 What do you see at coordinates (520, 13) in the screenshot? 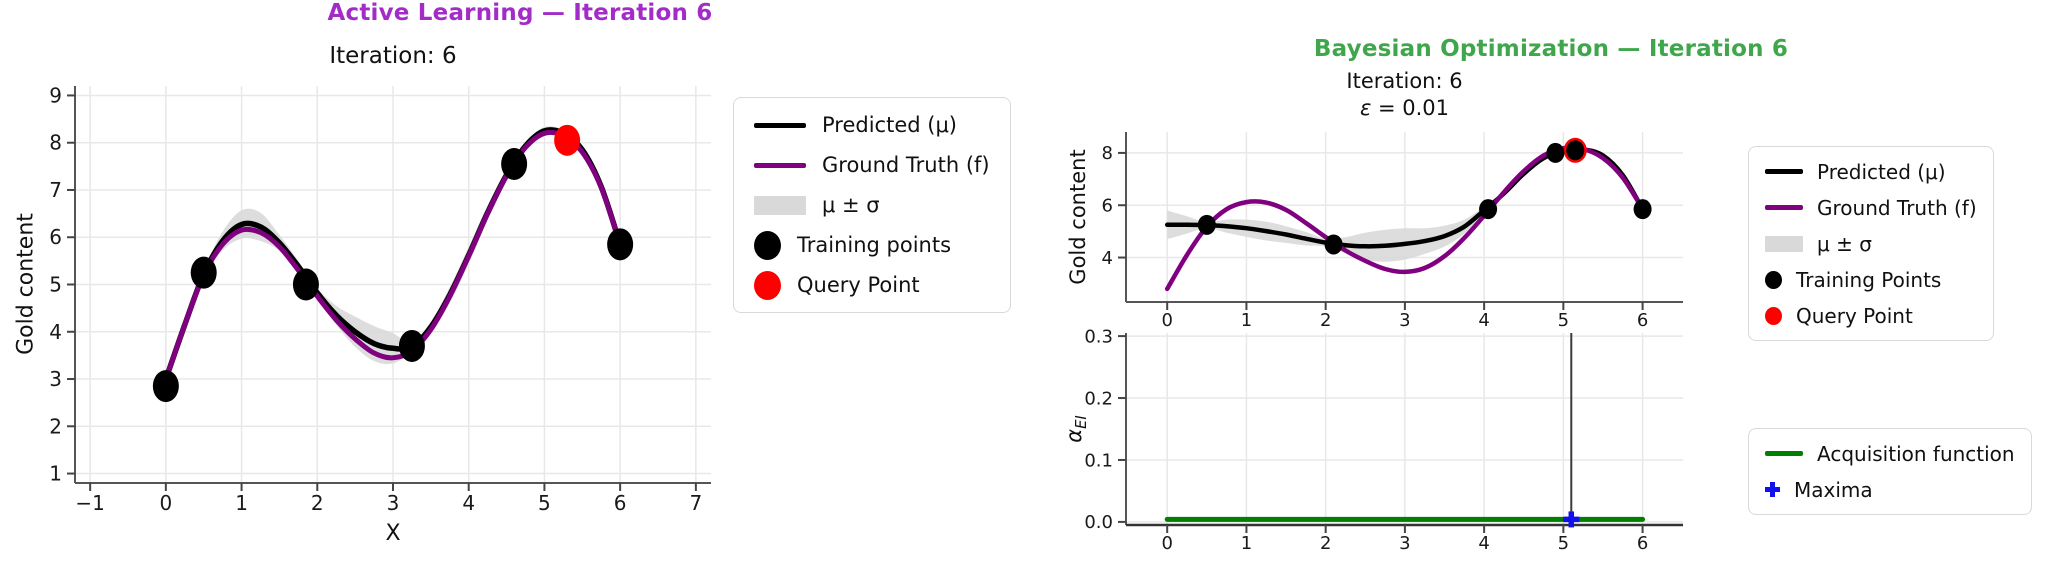
I see `active-learning-suptitle: Active Learning — Iteration 6` at bounding box center [520, 13].